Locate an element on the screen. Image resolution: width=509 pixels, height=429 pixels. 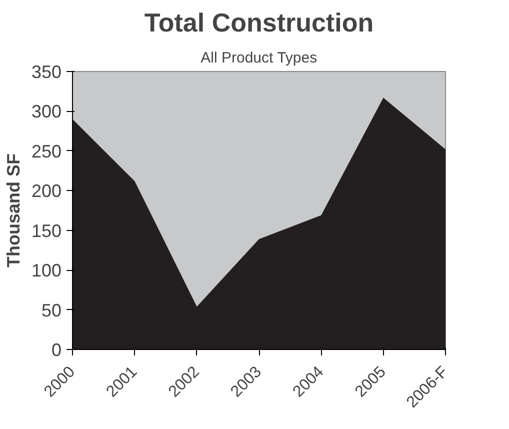
y-tick-label: 150 is located at coordinates (46, 230).